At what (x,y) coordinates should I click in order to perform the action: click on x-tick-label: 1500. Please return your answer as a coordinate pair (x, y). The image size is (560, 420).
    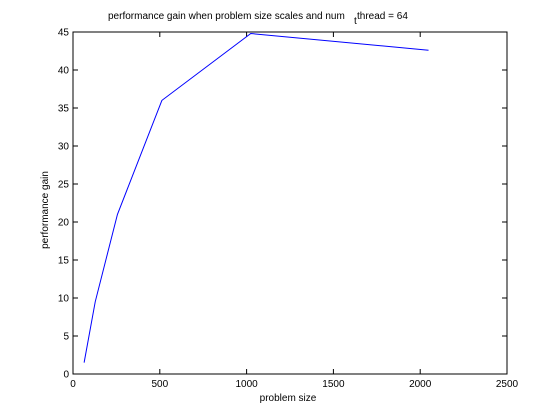
    Looking at the image, I should click on (333, 384).